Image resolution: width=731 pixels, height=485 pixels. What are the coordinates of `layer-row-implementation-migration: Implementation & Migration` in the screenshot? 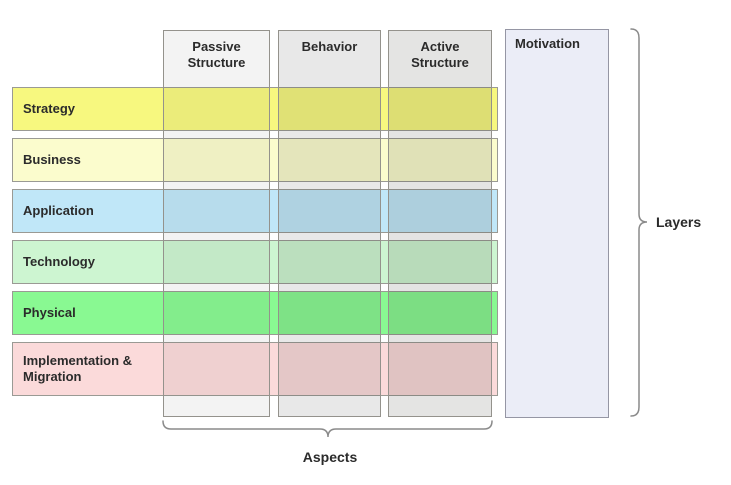 It's located at (255, 369).